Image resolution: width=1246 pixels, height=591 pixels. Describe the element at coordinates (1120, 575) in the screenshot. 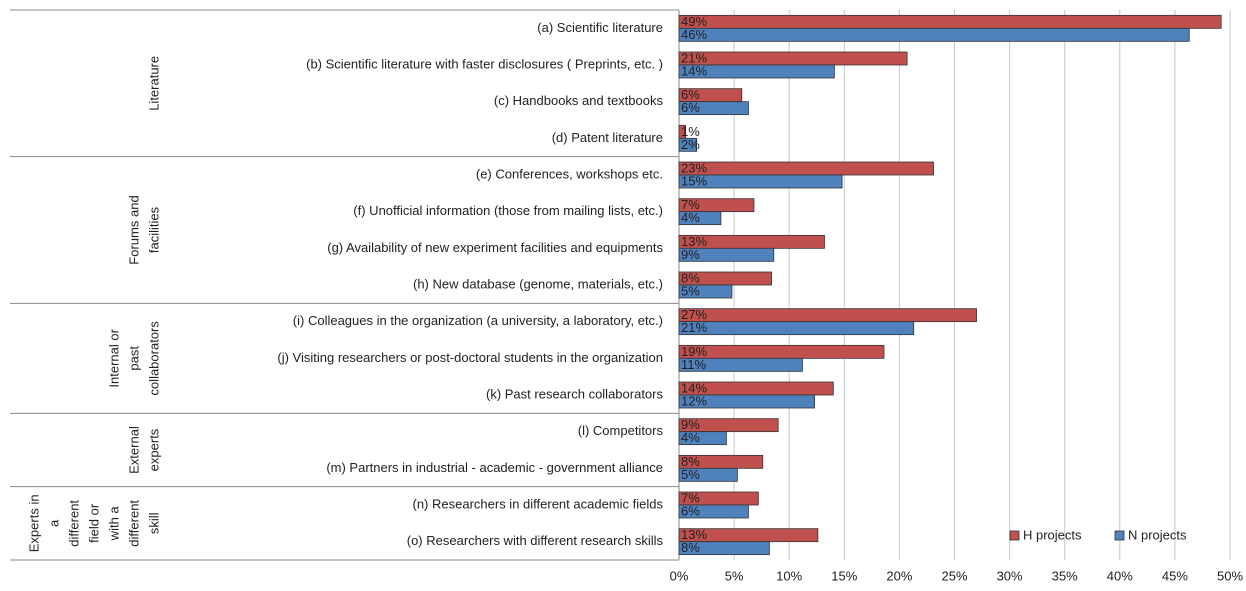

I see `x-tick-label: 40%` at that location.